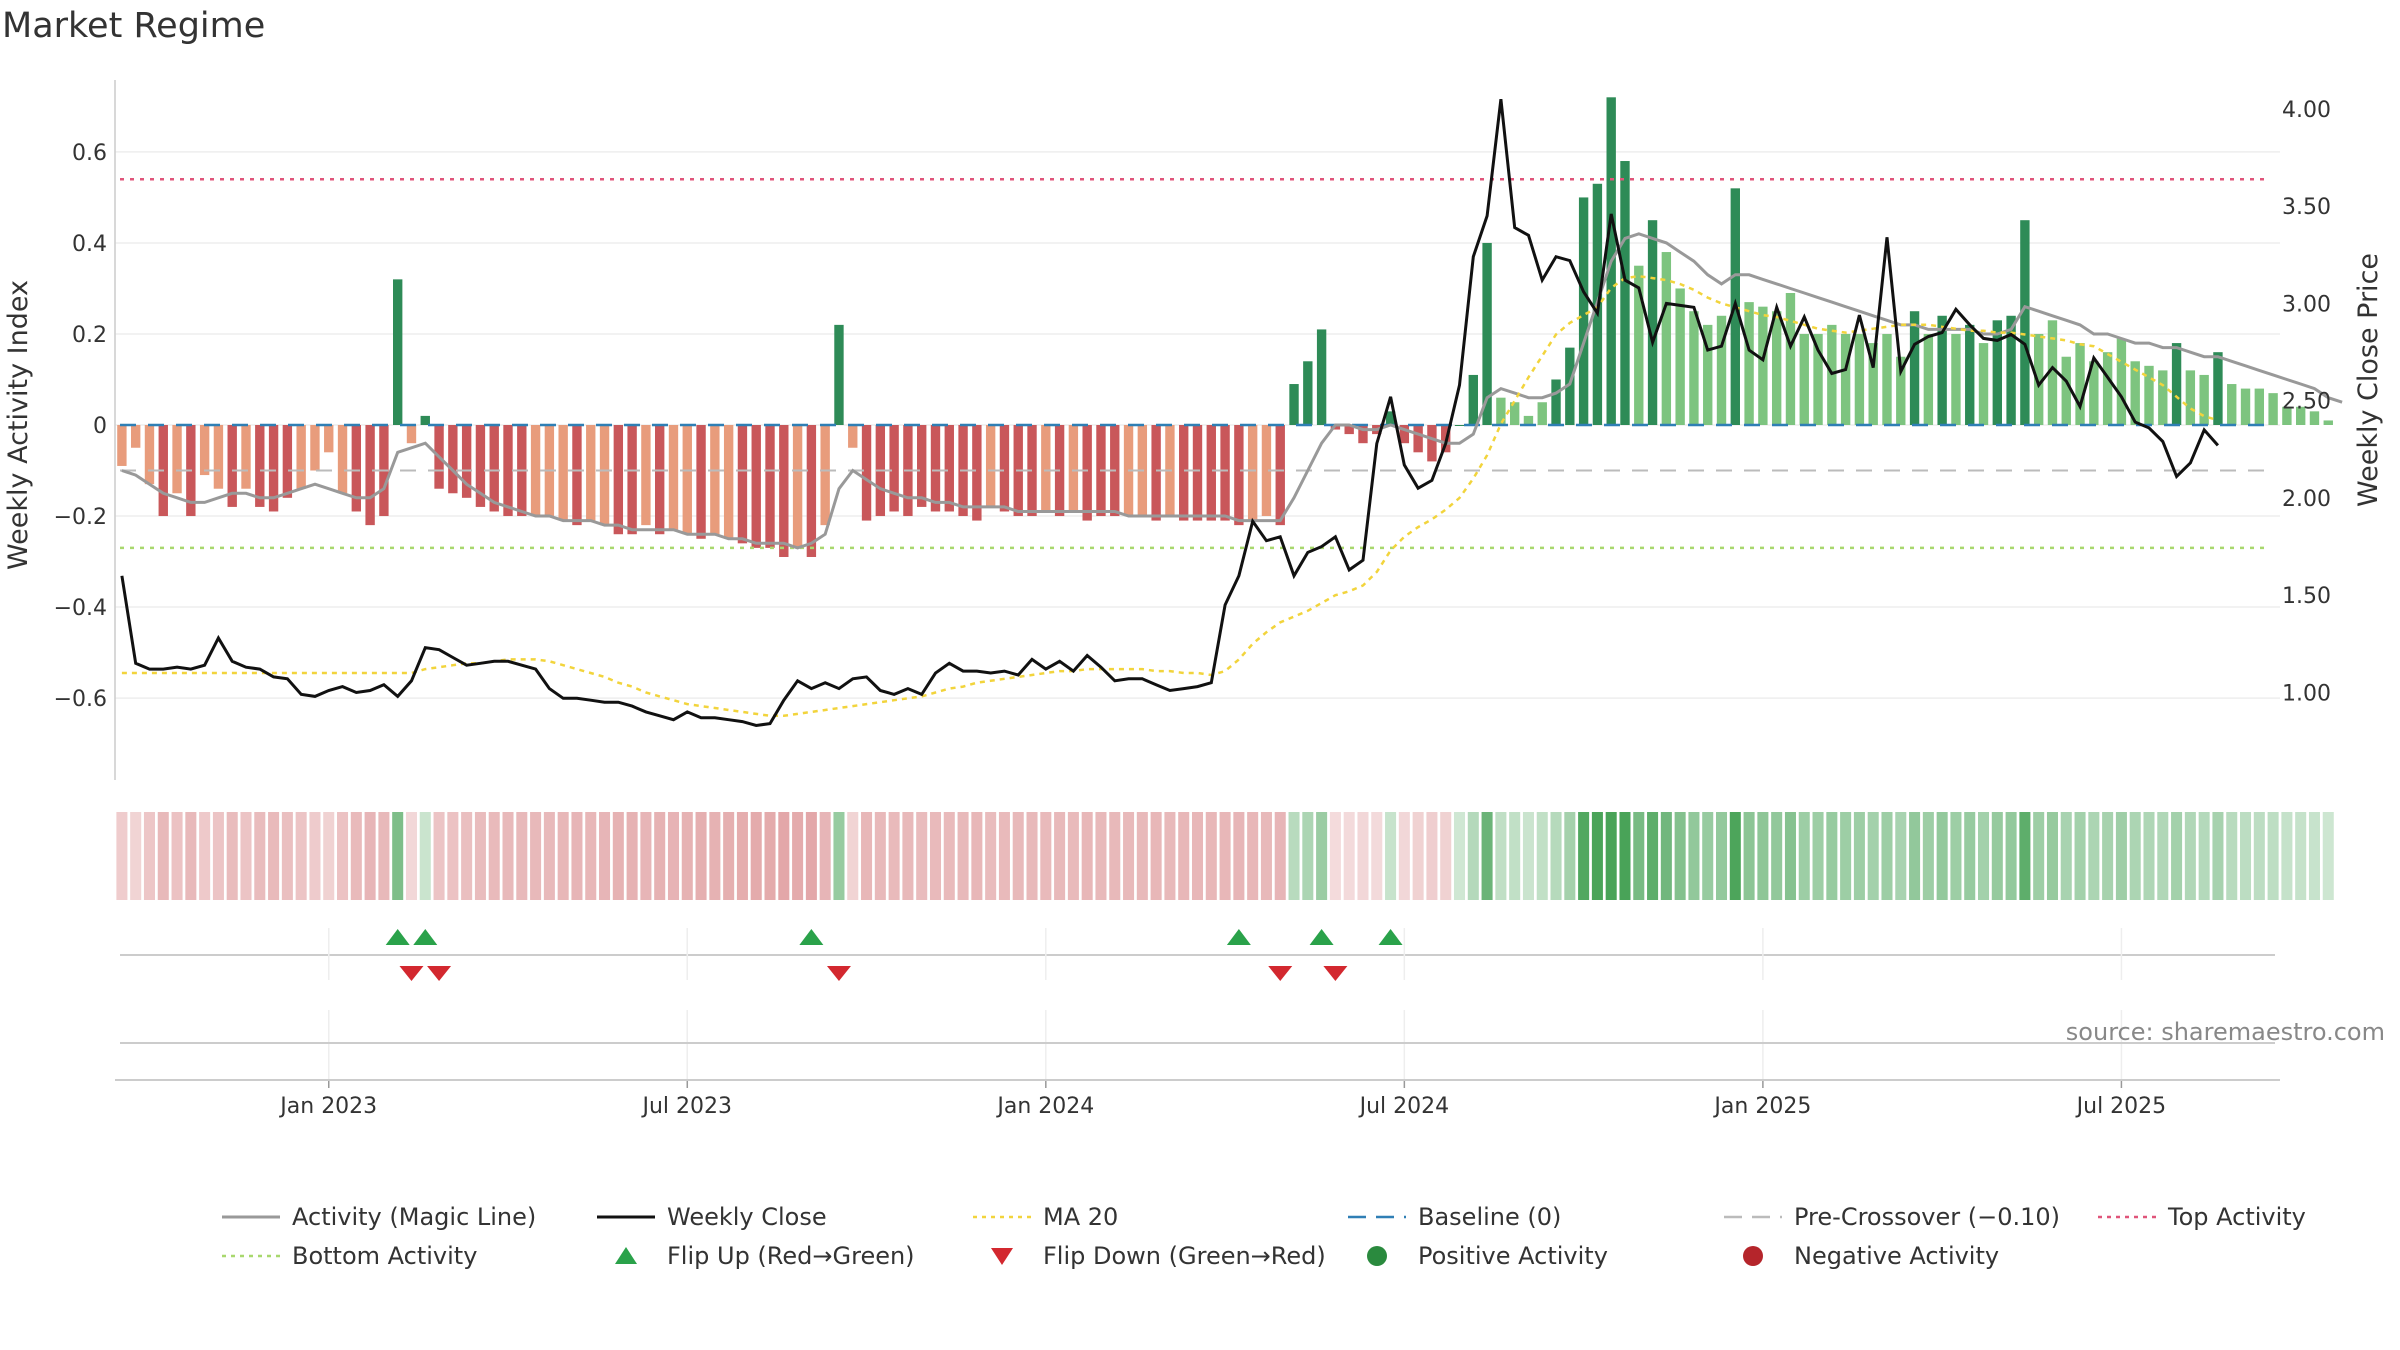 This screenshot has width=2400, height=1350. I want to click on legend-label: MA 20, so click(1080, 1217).